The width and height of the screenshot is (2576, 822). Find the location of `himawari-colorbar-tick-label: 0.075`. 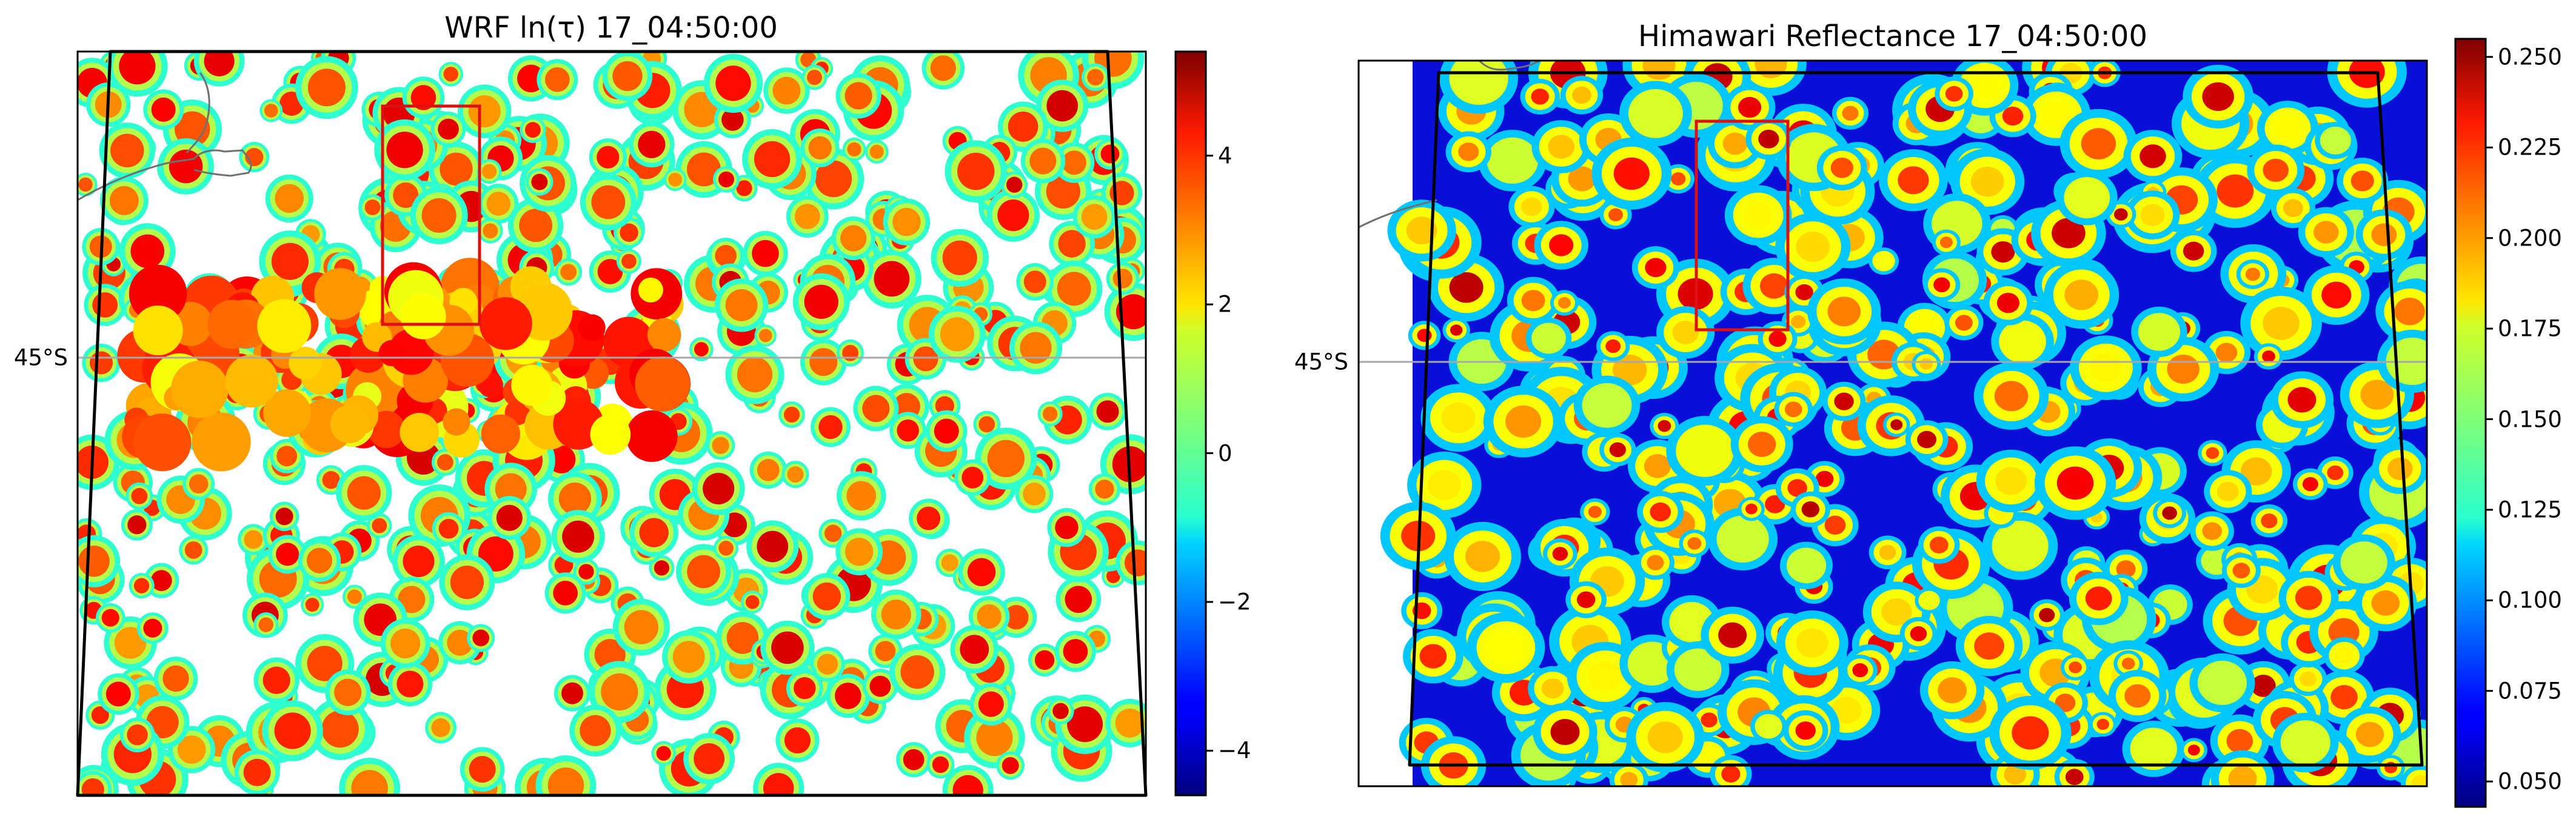

himawari-colorbar-tick-label: 0.075 is located at coordinates (2530, 691).